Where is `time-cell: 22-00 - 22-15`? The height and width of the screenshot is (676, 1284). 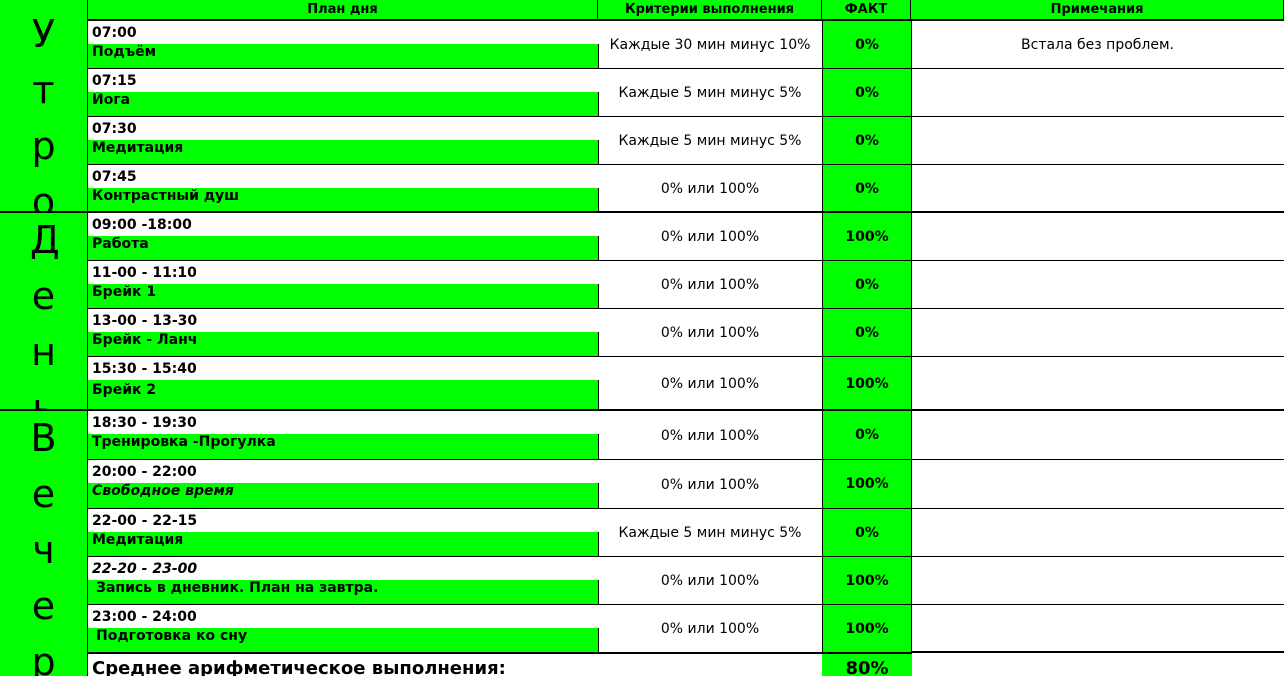
time-cell: 22-00 - 22-15 is located at coordinates (343, 520).